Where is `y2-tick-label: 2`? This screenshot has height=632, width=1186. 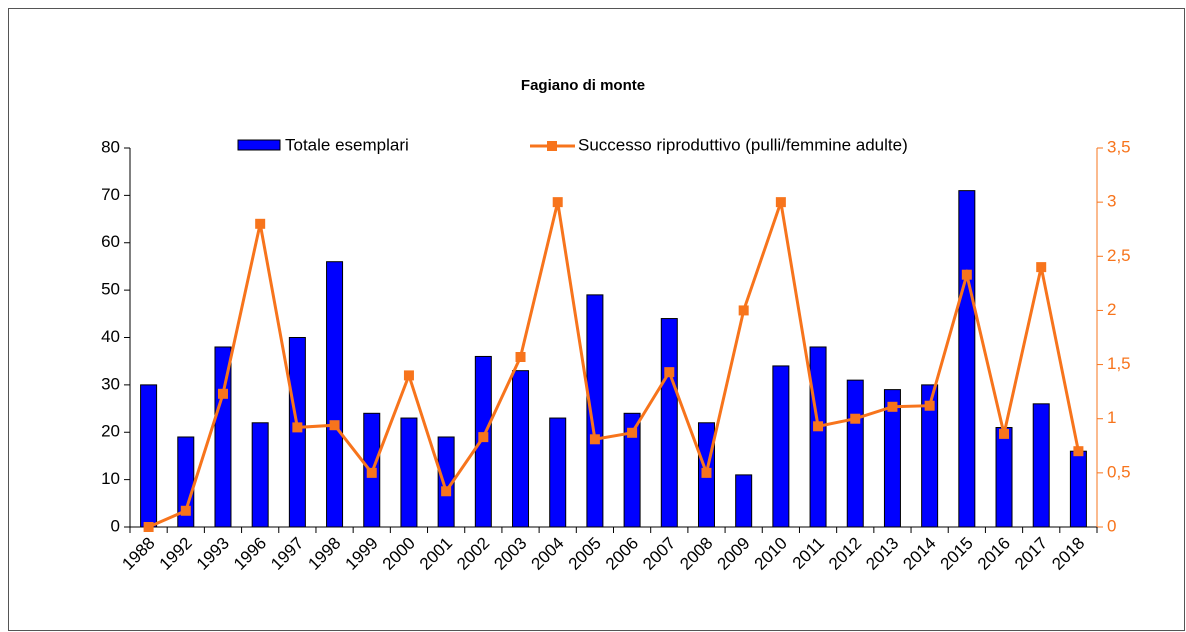 y2-tick-label: 2 is located at coordinates (1111, 309).